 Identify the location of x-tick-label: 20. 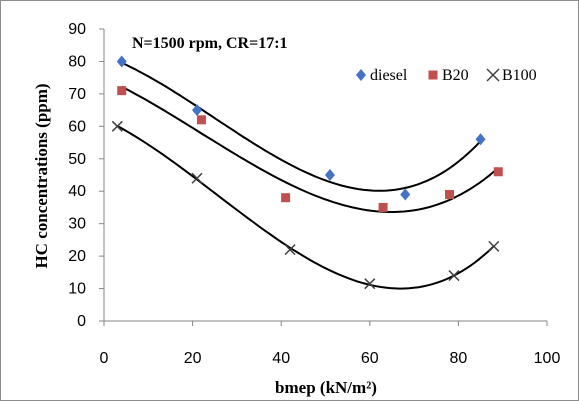
(193, 358).